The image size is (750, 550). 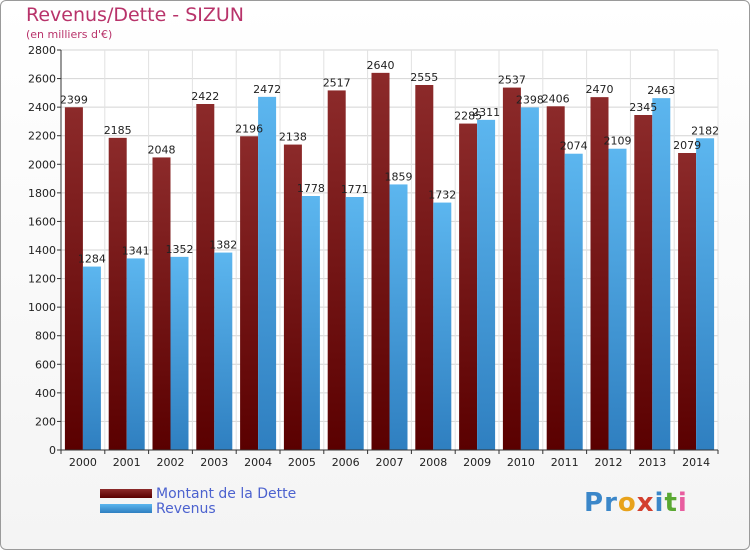 I want to click on legend-label-dette: Montant de la Dette, so click(x=226, y=493).